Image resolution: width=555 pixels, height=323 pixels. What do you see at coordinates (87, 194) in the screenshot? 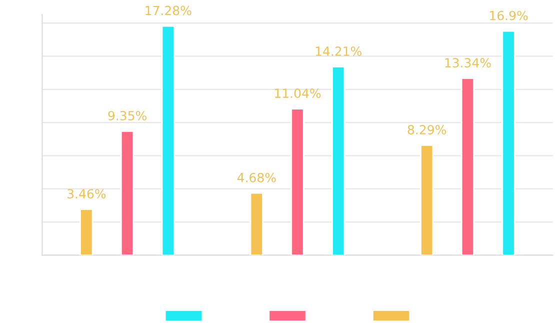
I see `data-label: 3.46%` at bounding box center [87, 194].